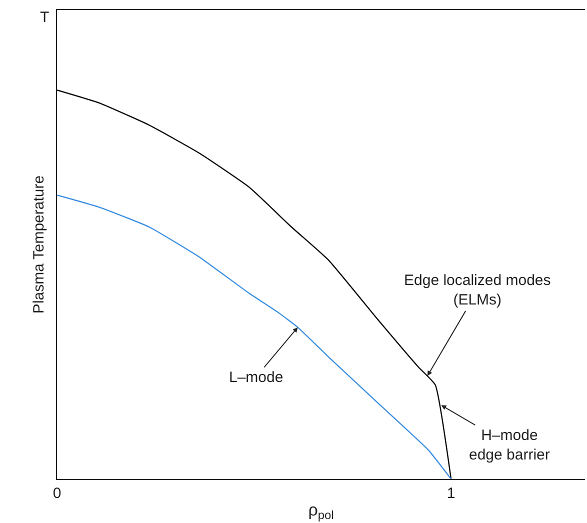 The width and height of the screenshot is (587, 523). Describe the element at coordinates (451, 493) in the screenshot. I see `x-tick-label: 1` at that location.